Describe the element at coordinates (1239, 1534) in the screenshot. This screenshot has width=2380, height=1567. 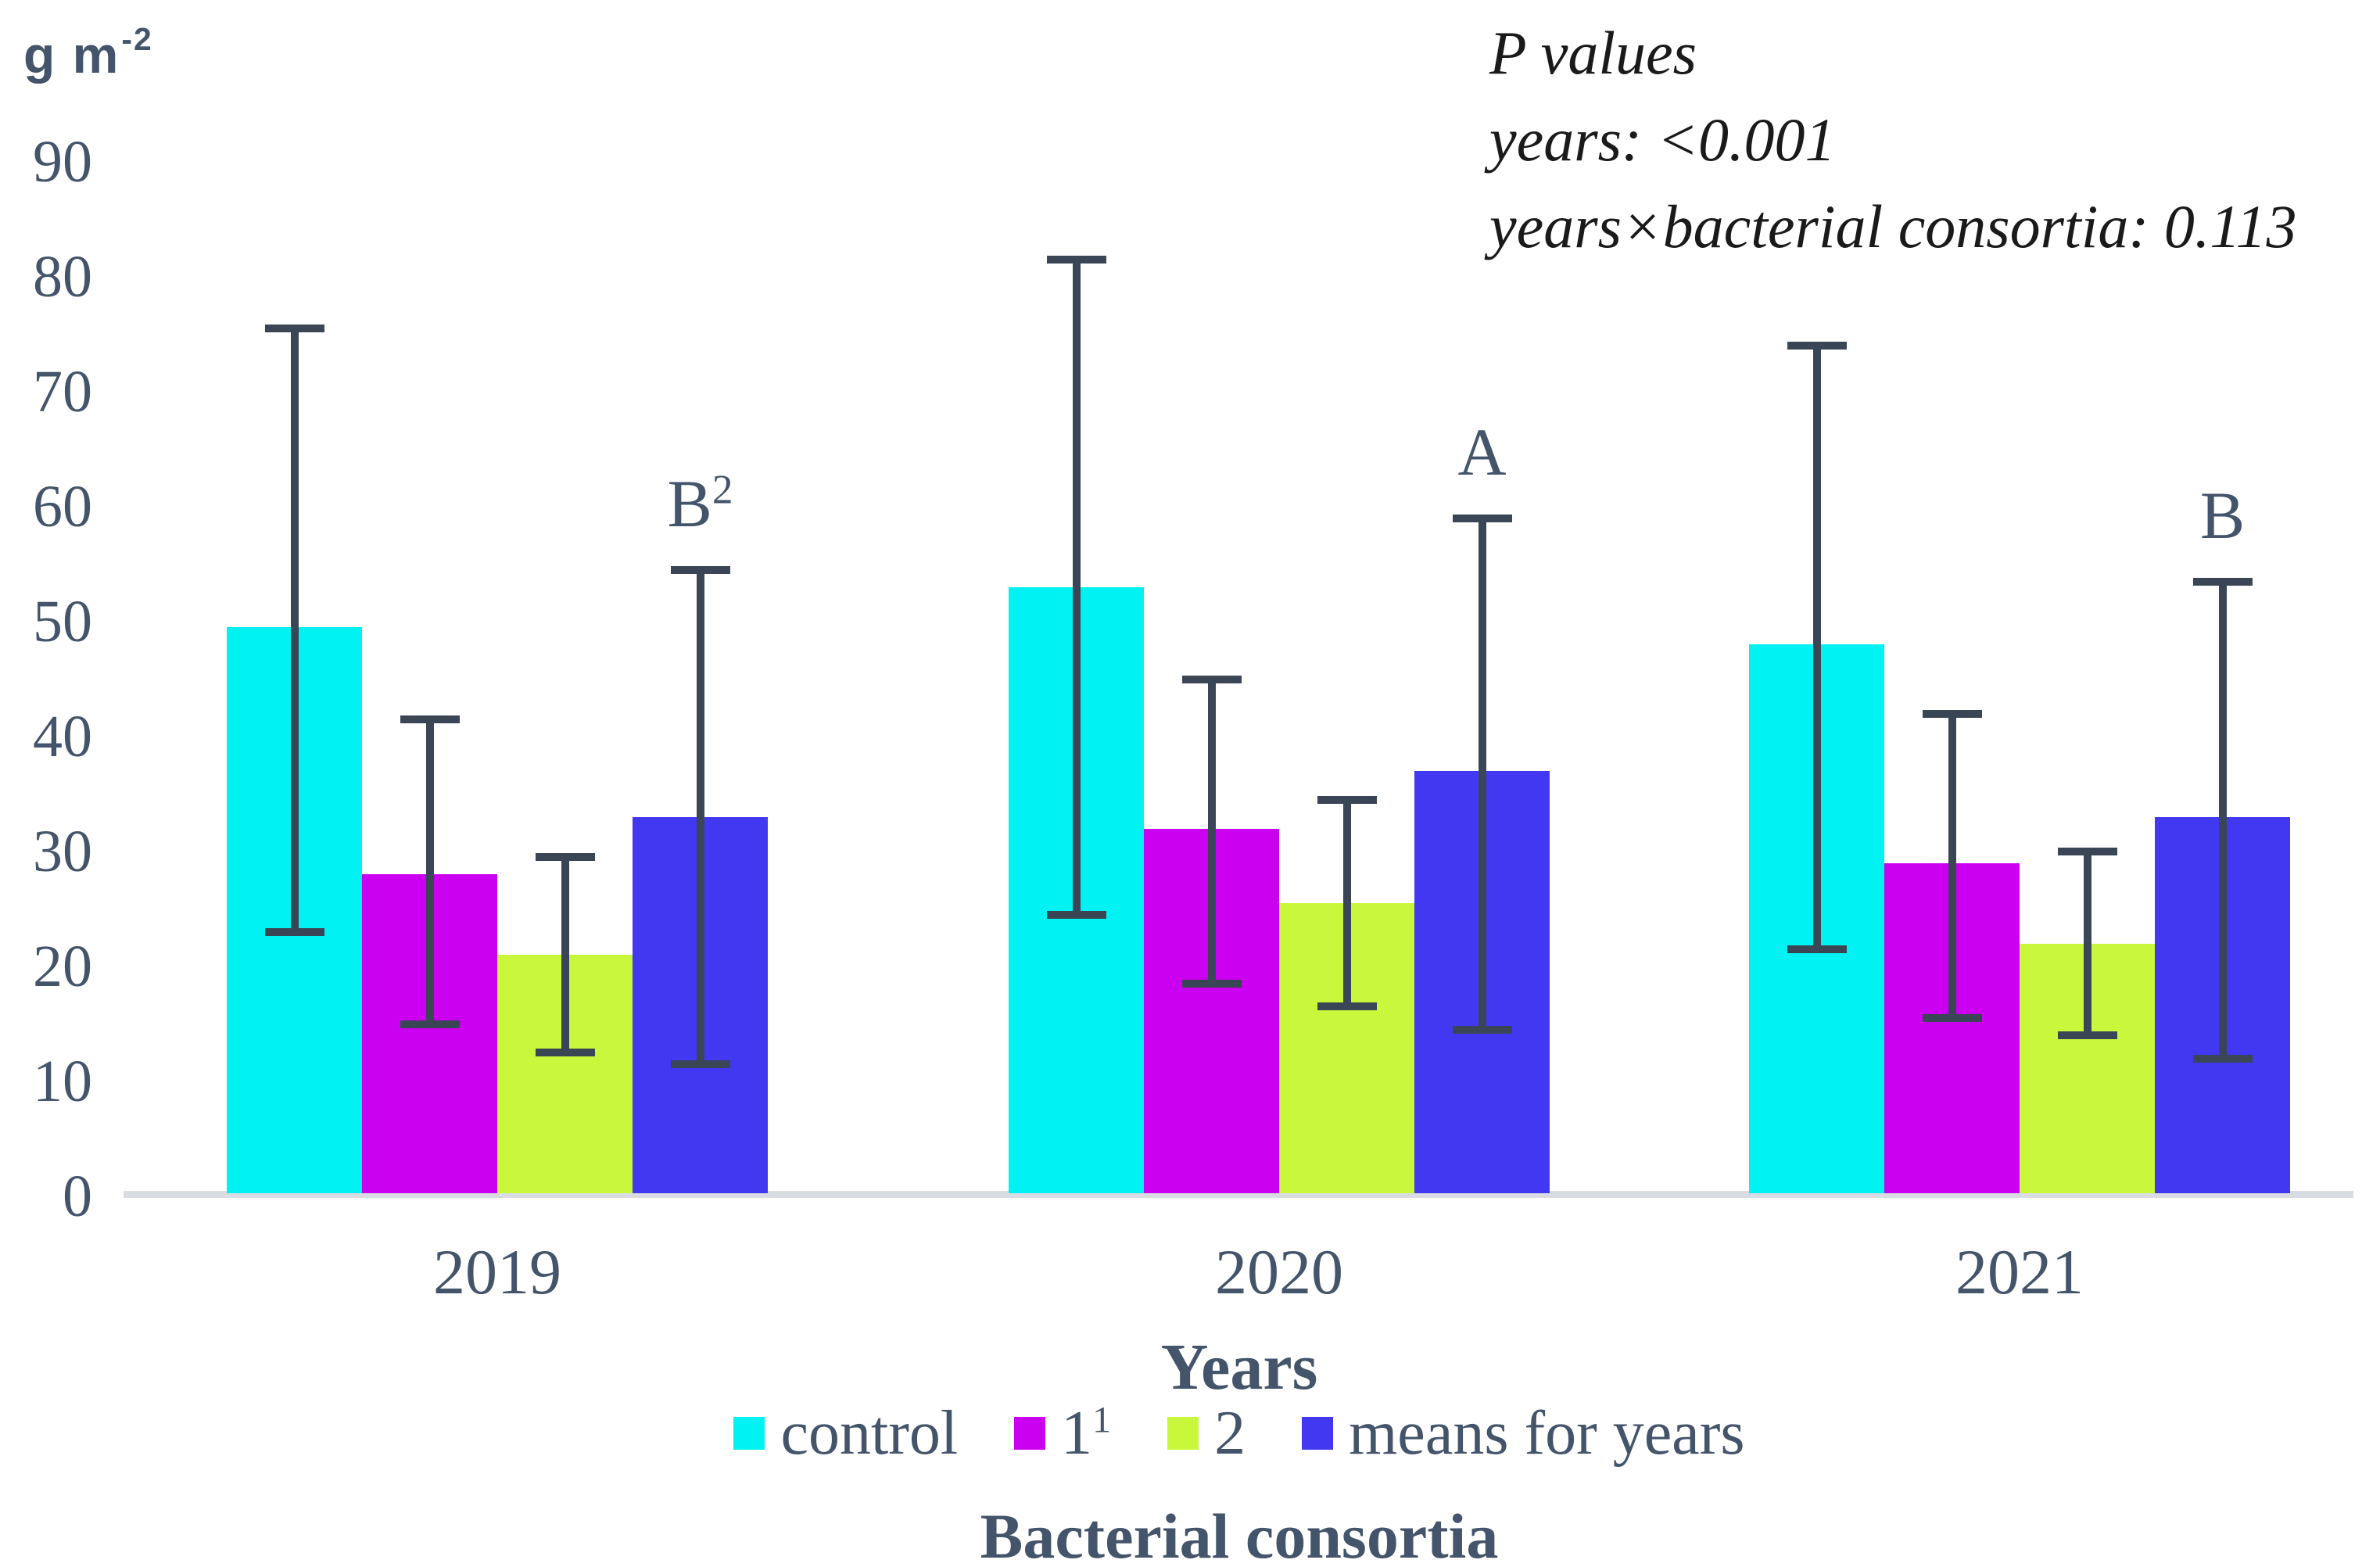
I see `legend-title: Bacterial consortia` at that location.